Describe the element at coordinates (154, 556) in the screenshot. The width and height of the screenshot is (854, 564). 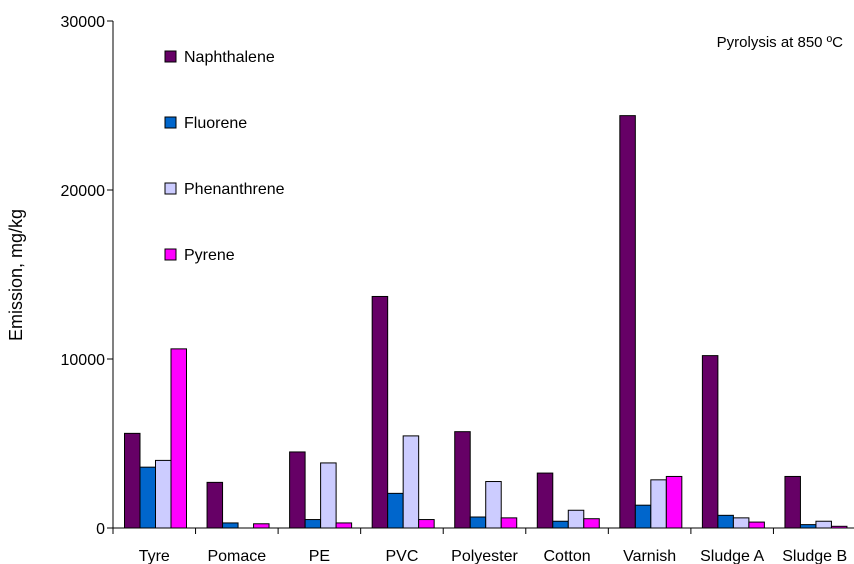
I see `x-tick-label: Tyre` at that location.